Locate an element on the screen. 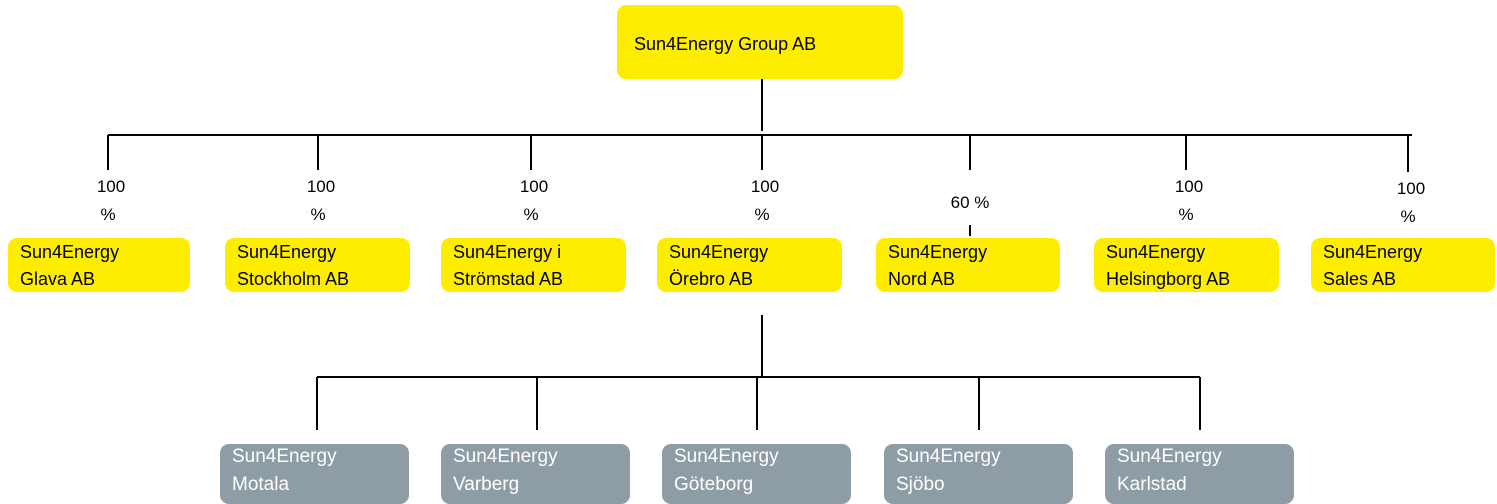 Image resolution: width=1497 pixels, height=504 pixels. subsidiary-box: Sun4Energy Örebro AB is located at coordinates (749, 265).